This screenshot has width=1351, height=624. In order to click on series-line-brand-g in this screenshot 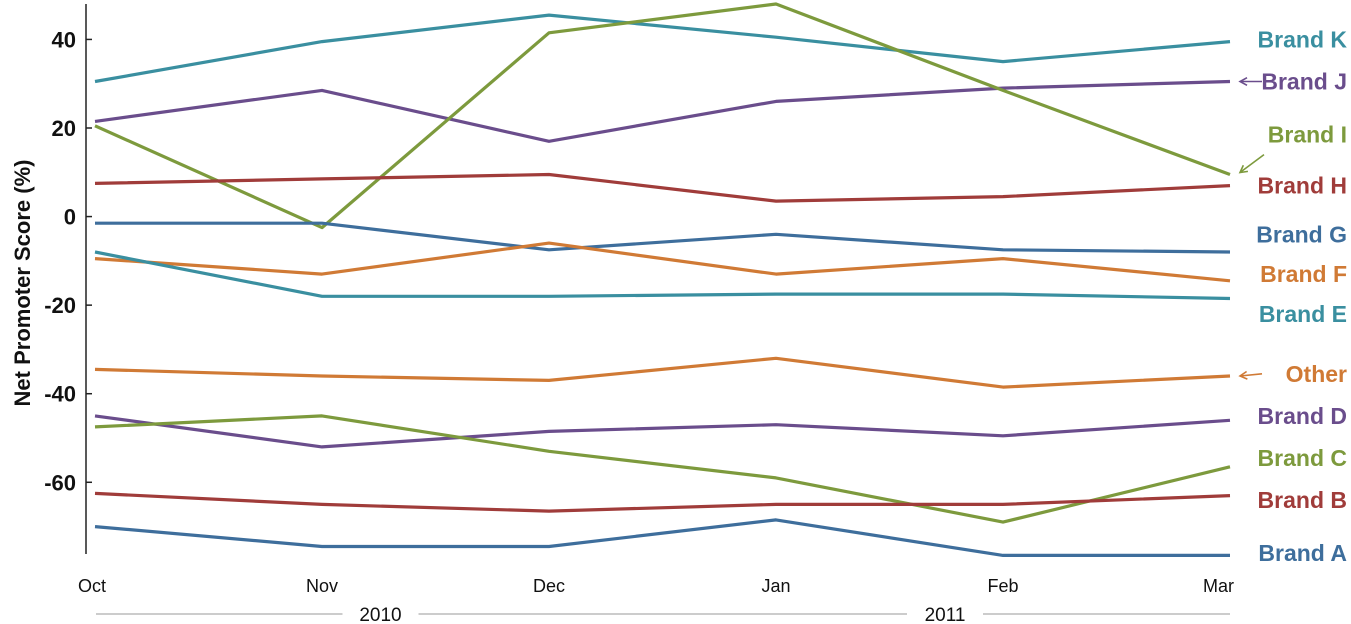, I will do `click(663, 237)`.